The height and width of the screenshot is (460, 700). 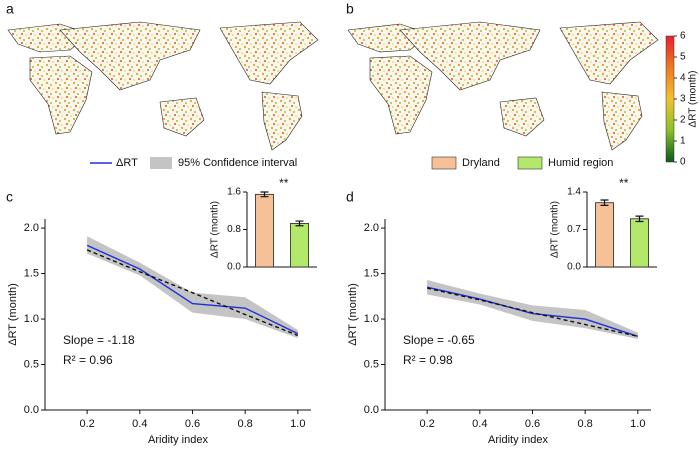 What do you see at coordinates (683, 36) in the screenshot?
I see `colorbar-tick-label: 6` at bounding box center [683, 36].